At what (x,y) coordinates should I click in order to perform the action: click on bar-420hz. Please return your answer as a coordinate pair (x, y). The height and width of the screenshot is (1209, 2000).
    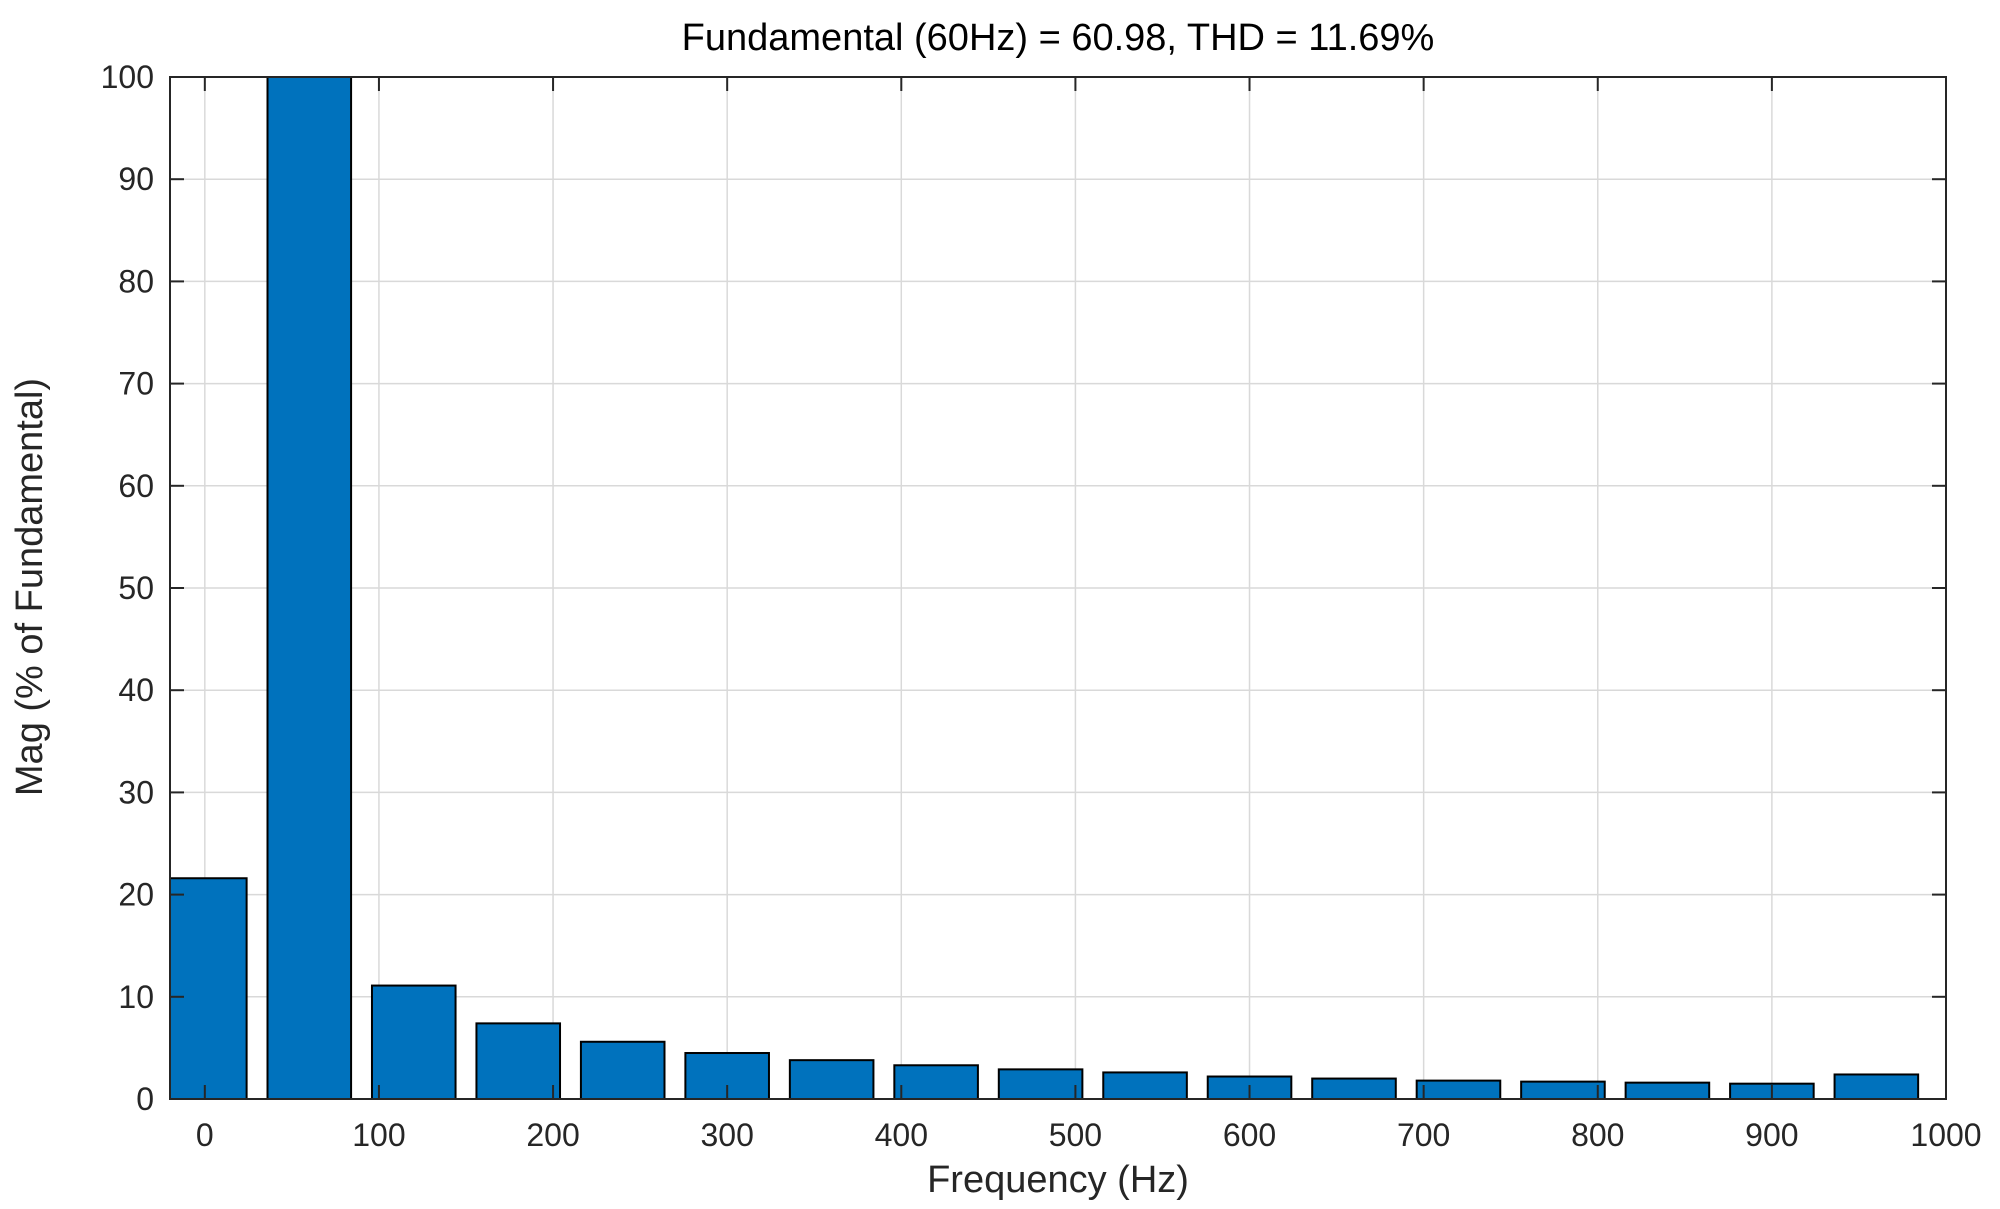
    Looking at the image, I should click on (936, 1082).